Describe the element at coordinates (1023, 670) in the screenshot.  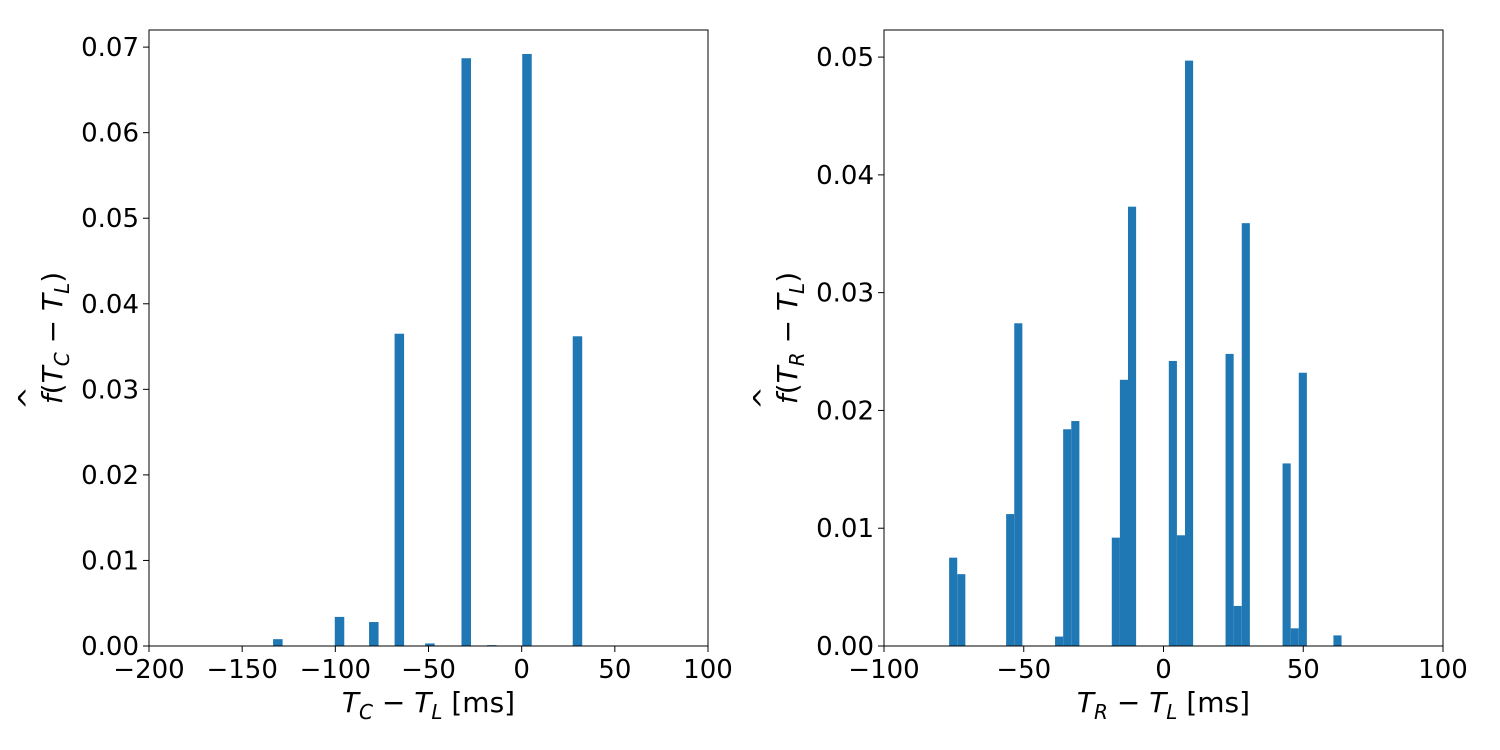
I see `right-x-tick-label-1: −50` at that location.